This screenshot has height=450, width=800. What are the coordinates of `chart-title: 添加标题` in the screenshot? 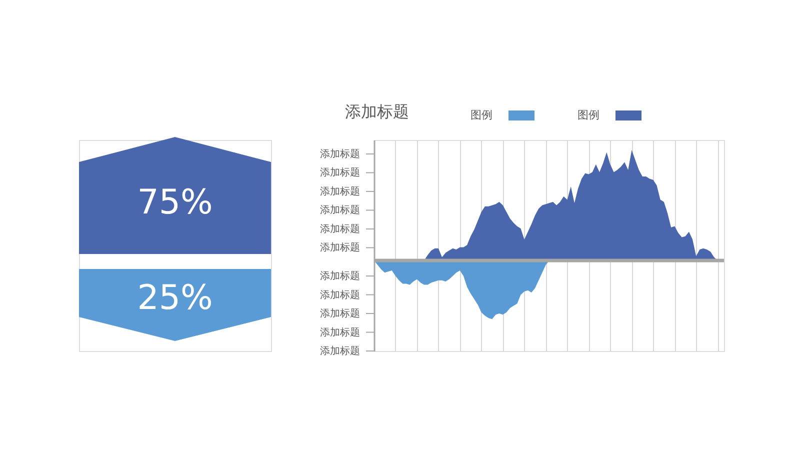 It's located at (377, 111).